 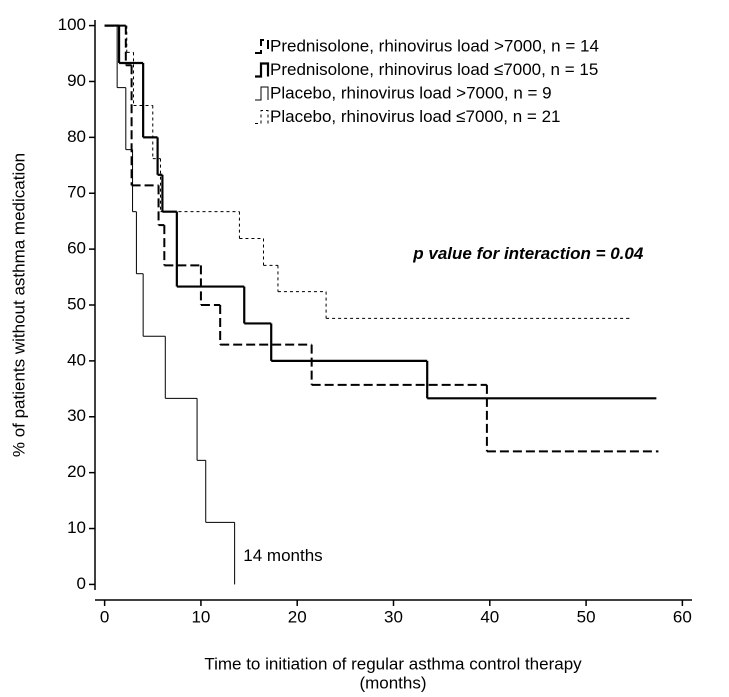 What do you see at coordinates (682, 616) in the screenshot?
I see `x-tick-label: 60` at bounding box center [682, 616].